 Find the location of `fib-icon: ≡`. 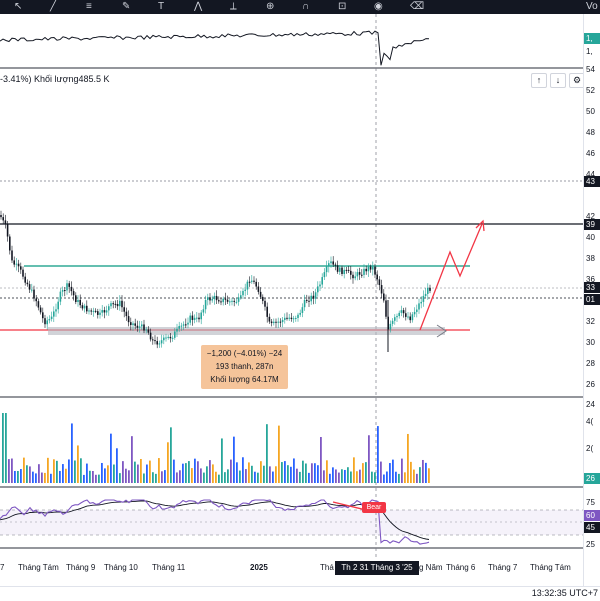

fib-icon: ≡ is located at coordinates (89, 6).